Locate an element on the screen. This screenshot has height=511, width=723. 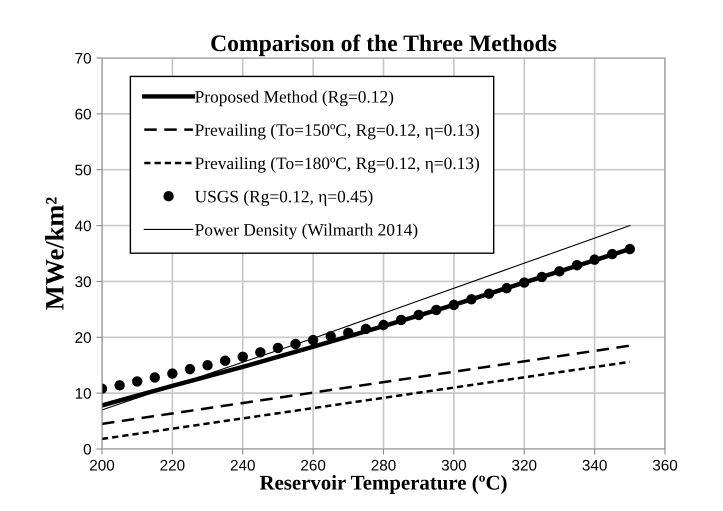
legend-label: Power Density (Wilmarth 2014) is located at coordinates (306, 231).